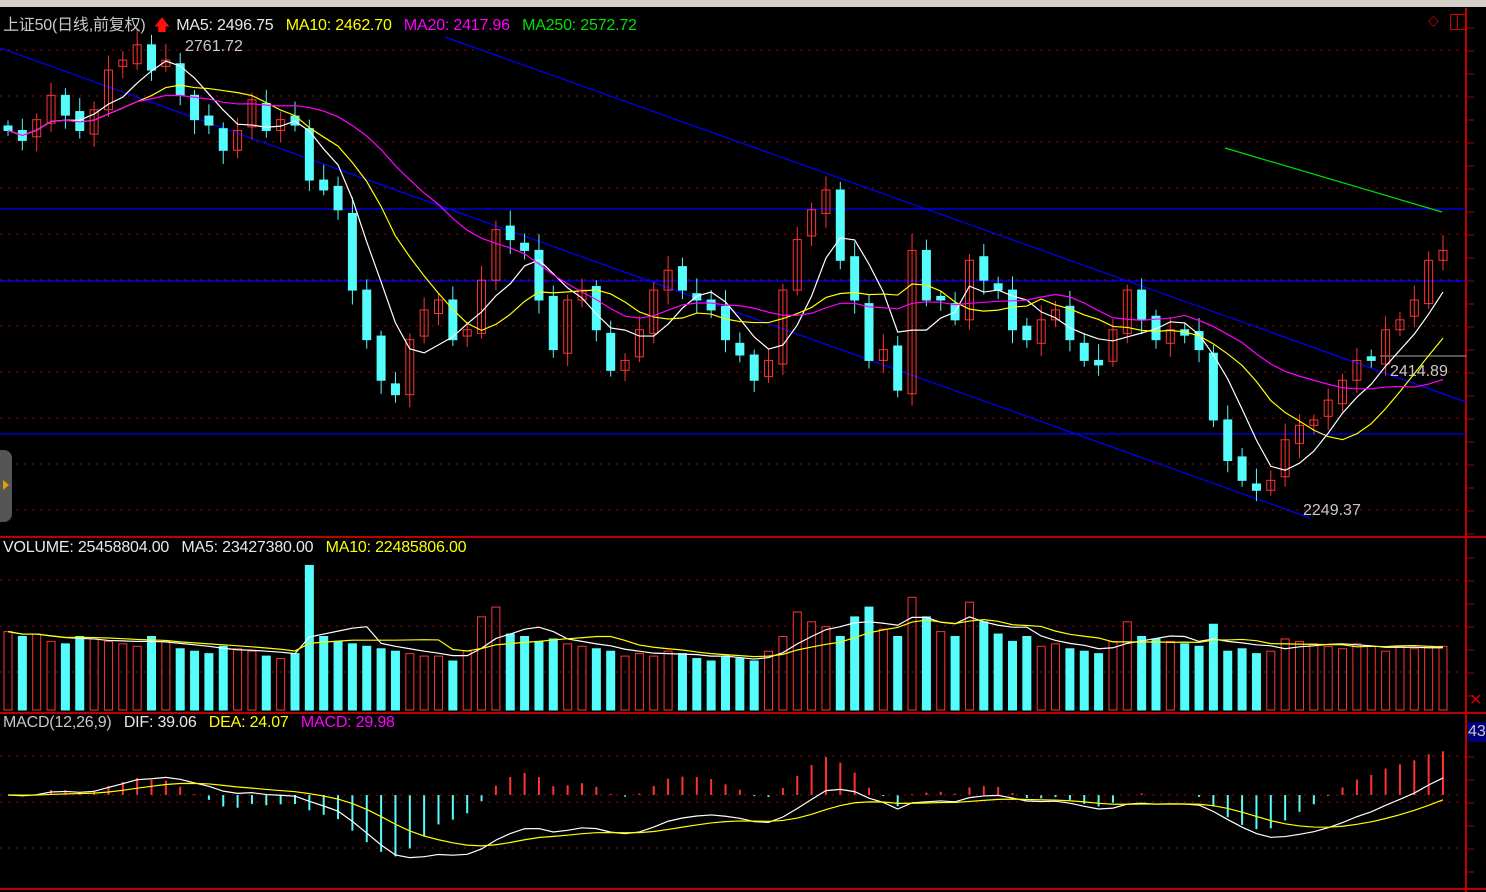  What do you see at coordinates (214, 46) in the screenshot?
I see `high-price-label: 2761.72` at bounding box center [214, 46].